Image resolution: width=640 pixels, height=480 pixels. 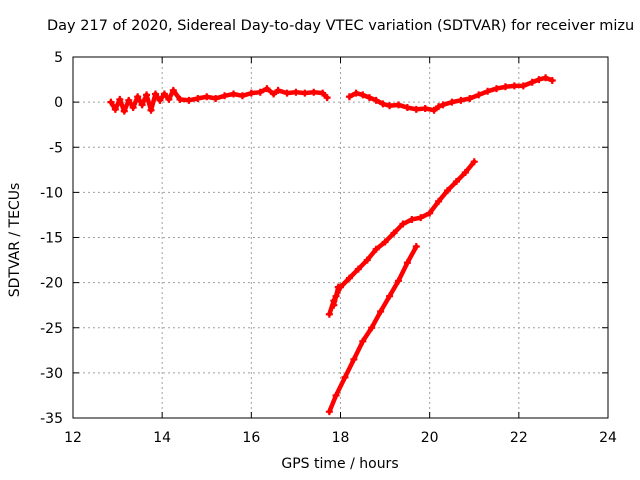 What do you see at coordinates (341, 438) in the screenshot?
I see `x-tick-label: 18` at bounding box center [341, 438].